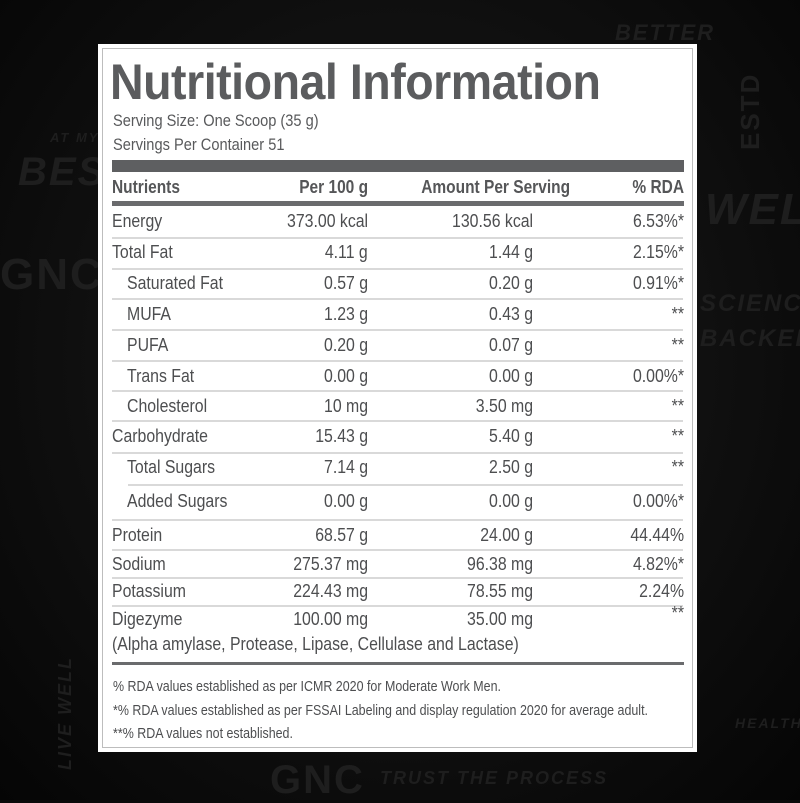 The width and height of the screenshot is (800, 803). Describe the element at coordinates (345, 406) in the screenshot. I see `per-100g-value: 10 mg` at that location.